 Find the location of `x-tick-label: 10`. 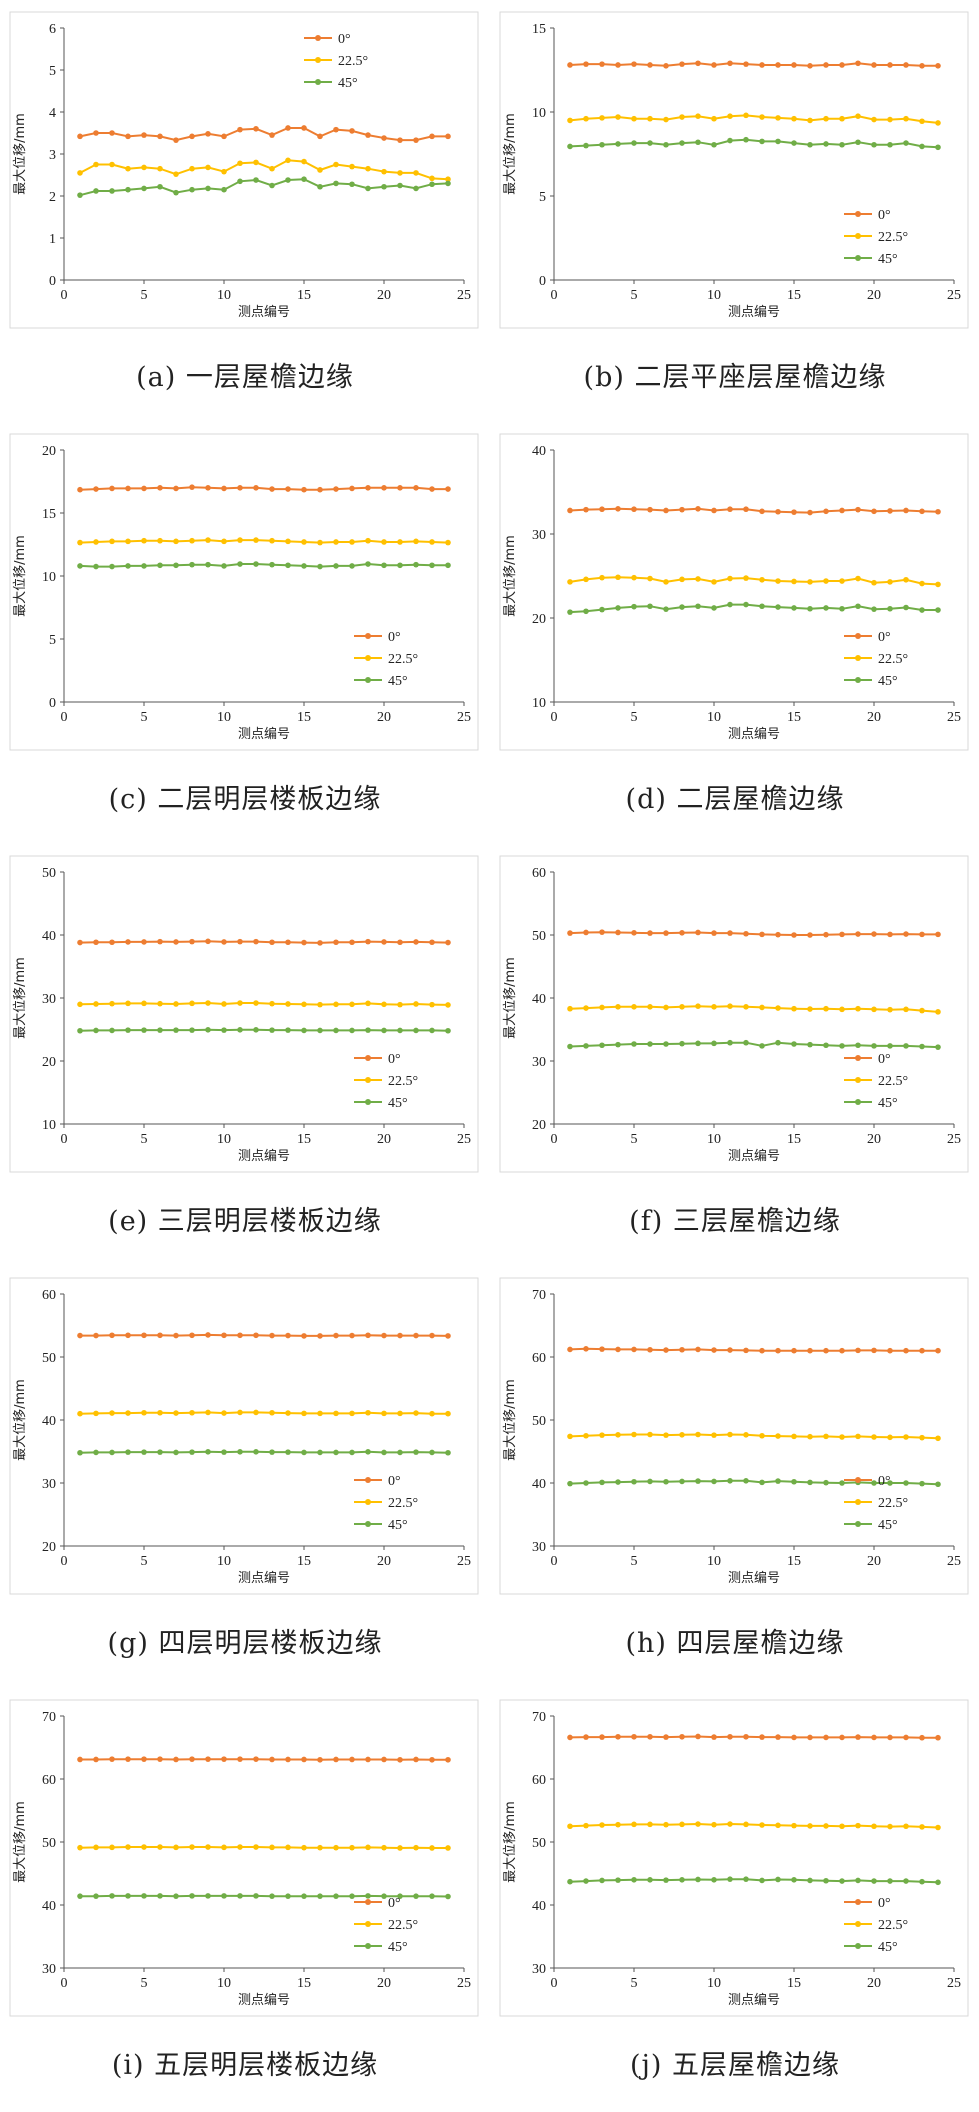

x-tick-label: 10 is located at coordinates (224, 295).